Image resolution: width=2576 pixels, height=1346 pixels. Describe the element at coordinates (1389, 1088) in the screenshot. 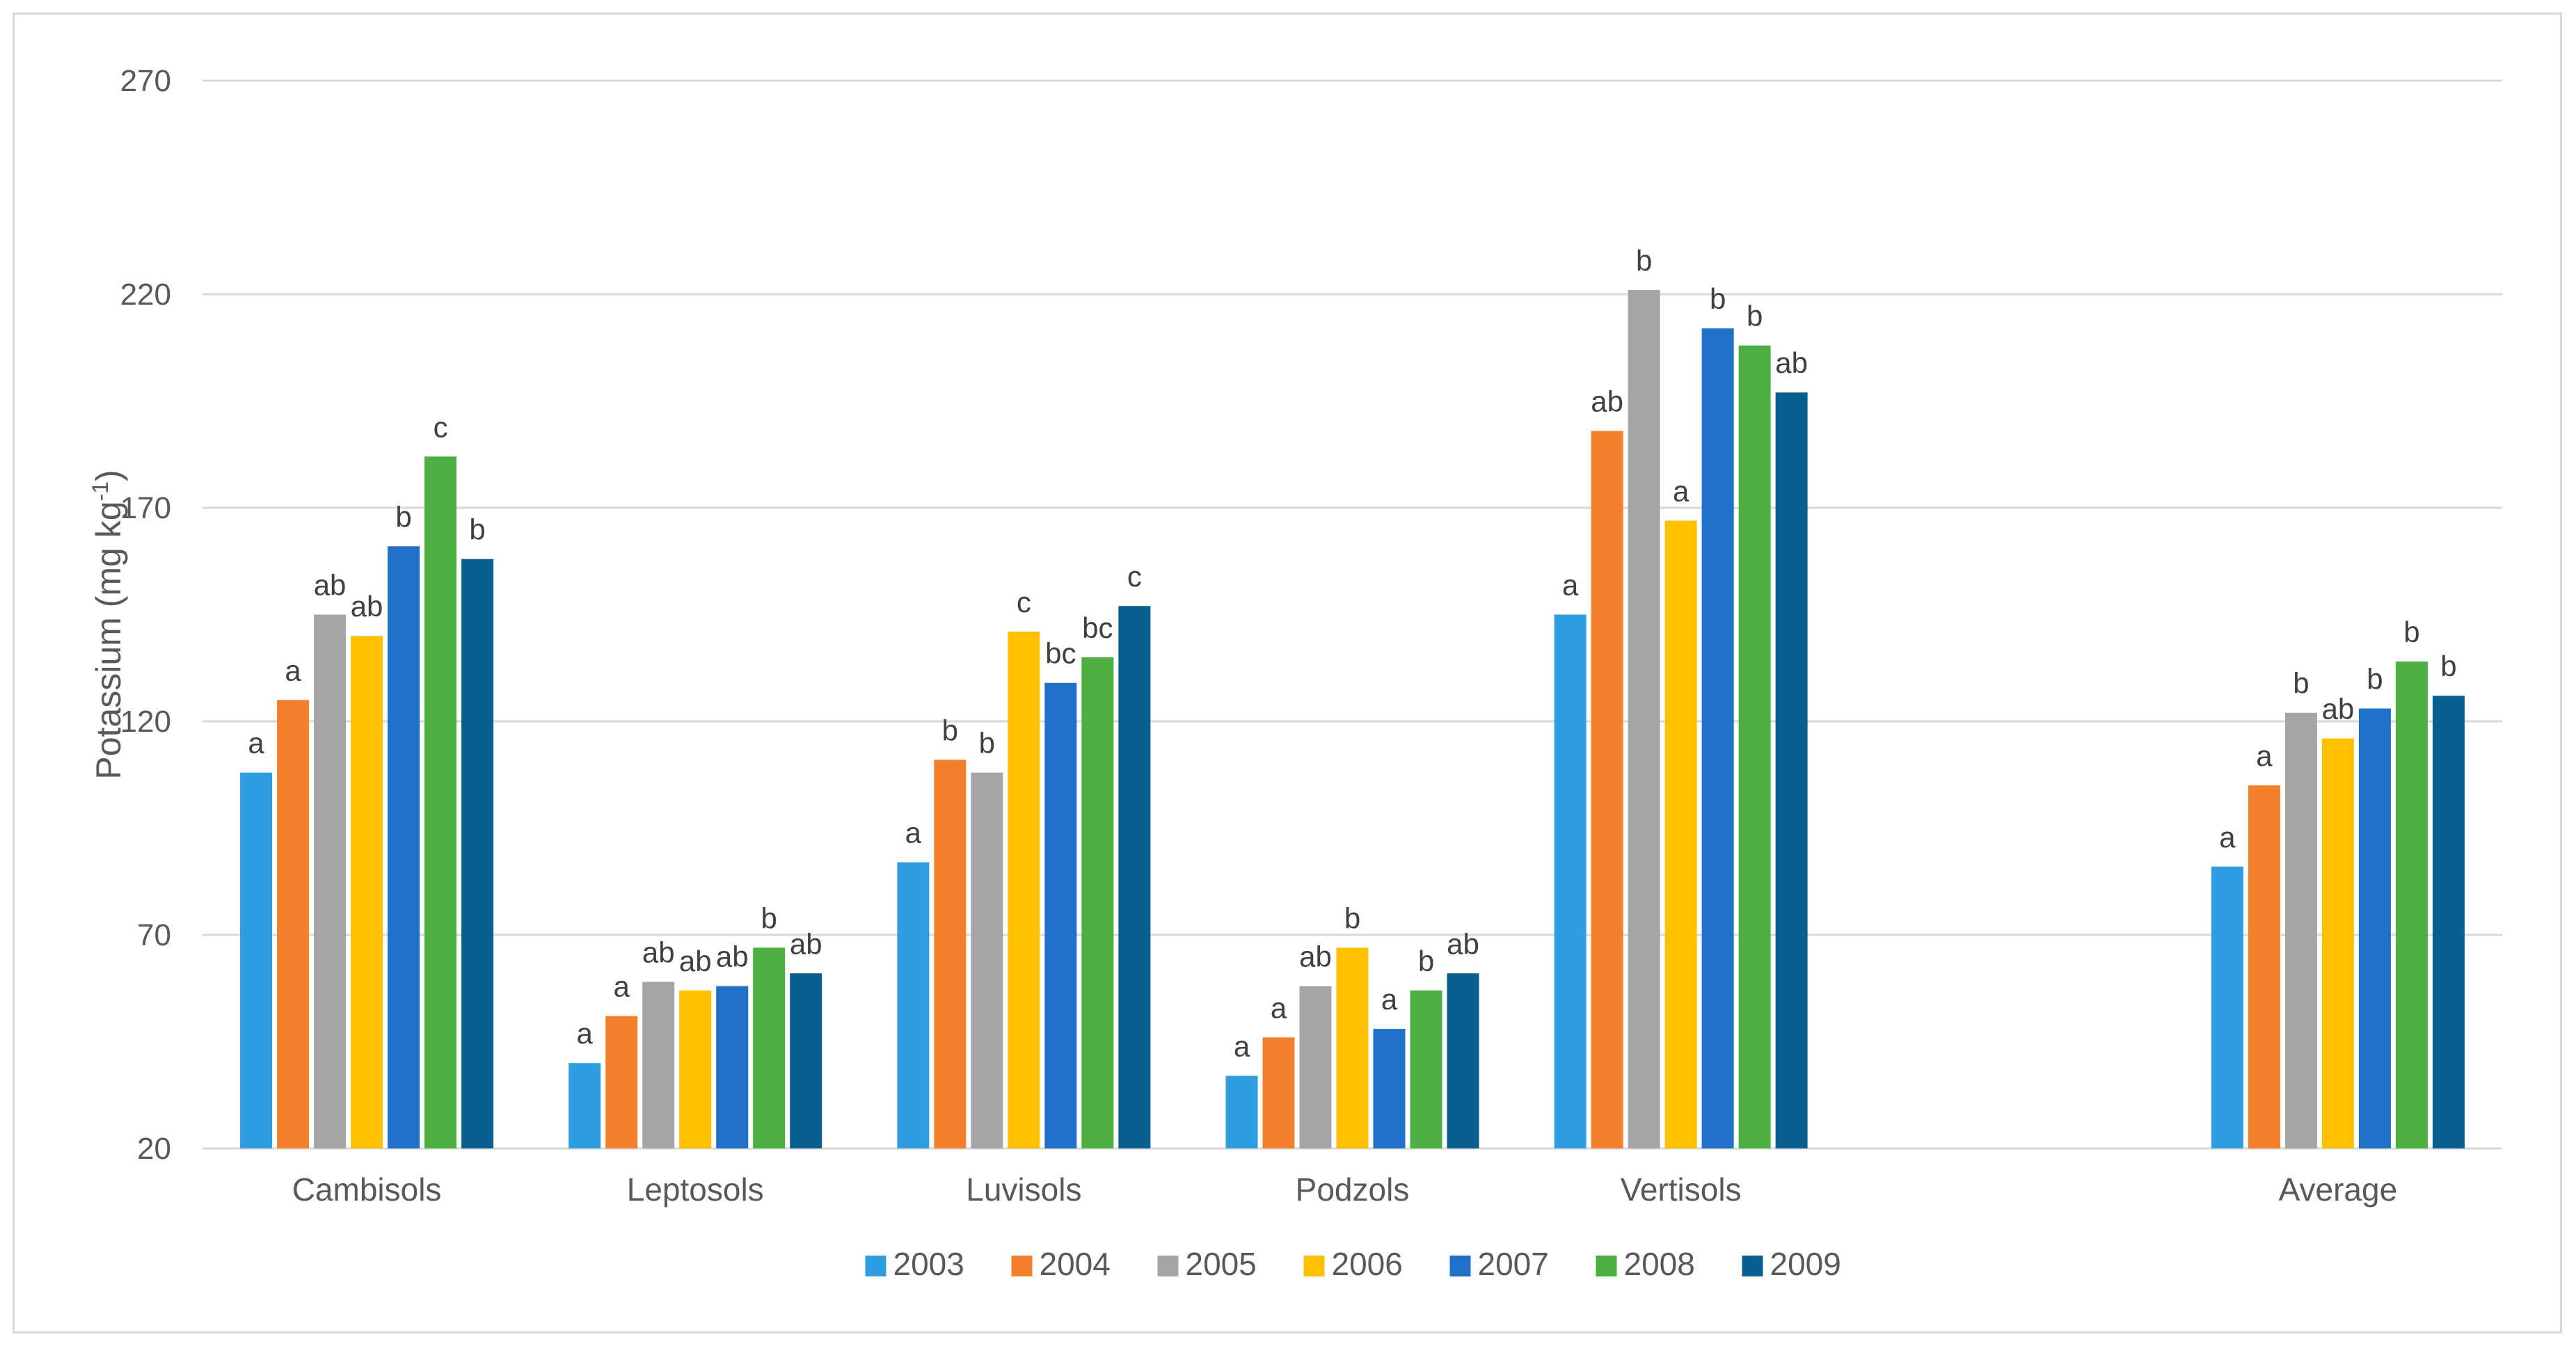

I see `bar-podzols-2007` at that location.